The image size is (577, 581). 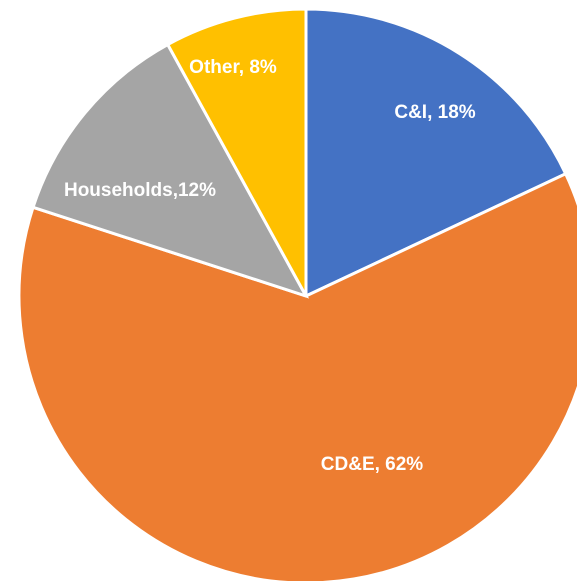 What do you see at coordinates (233, 67) in the screenshot?
I see `data-label: Other, 8%` at bounding box center [233, 67].